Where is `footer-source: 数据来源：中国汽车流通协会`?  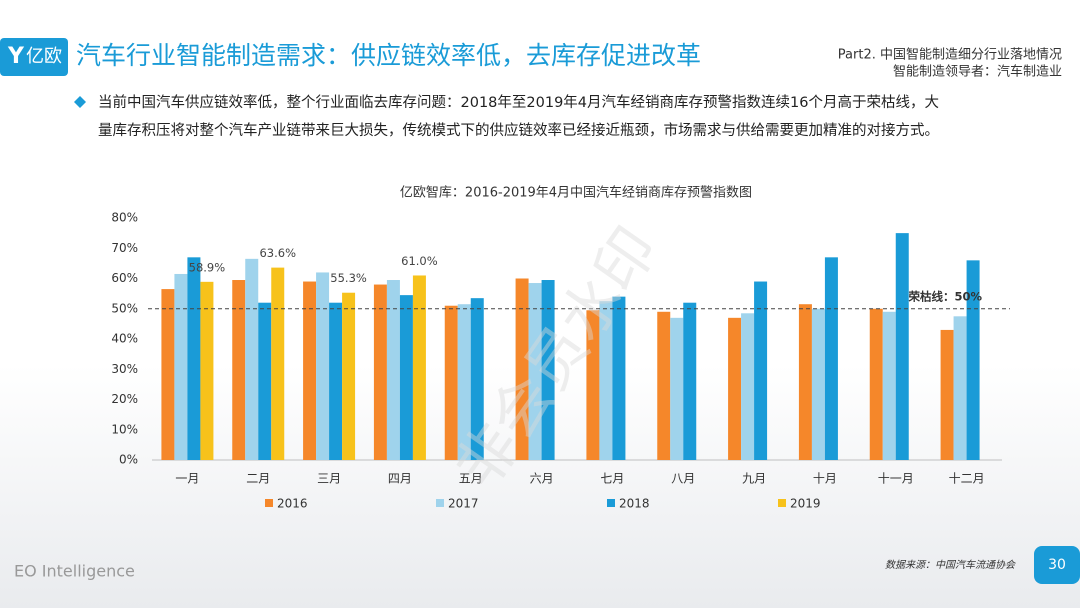
footer-source: 数据来源：中国汽车流通协会 is located at coordinates (950, 565).